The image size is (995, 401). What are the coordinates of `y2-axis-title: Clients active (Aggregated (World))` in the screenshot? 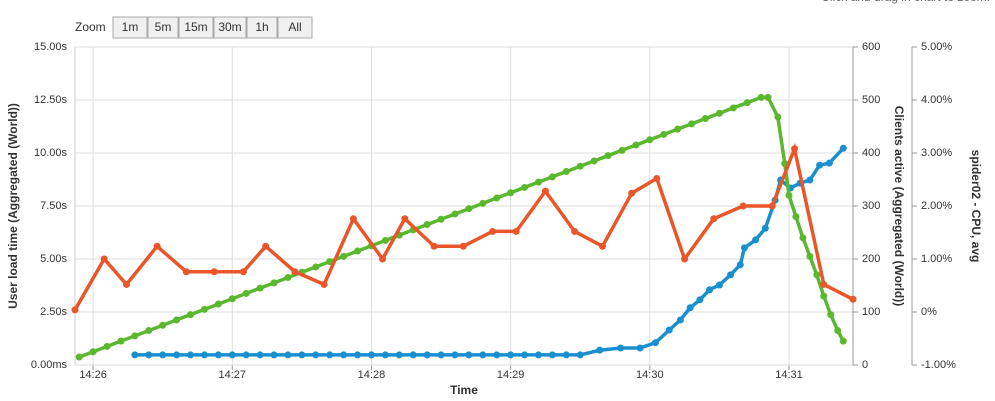 It's located at (899, 206).